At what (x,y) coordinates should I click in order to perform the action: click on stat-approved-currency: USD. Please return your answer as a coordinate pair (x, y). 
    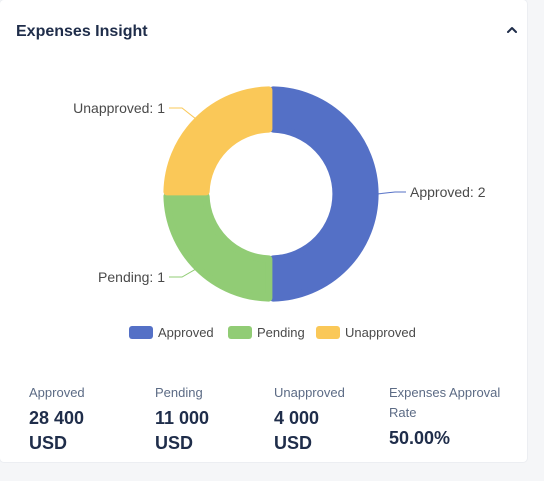
    Looking at the image, I should click on (48, 443).